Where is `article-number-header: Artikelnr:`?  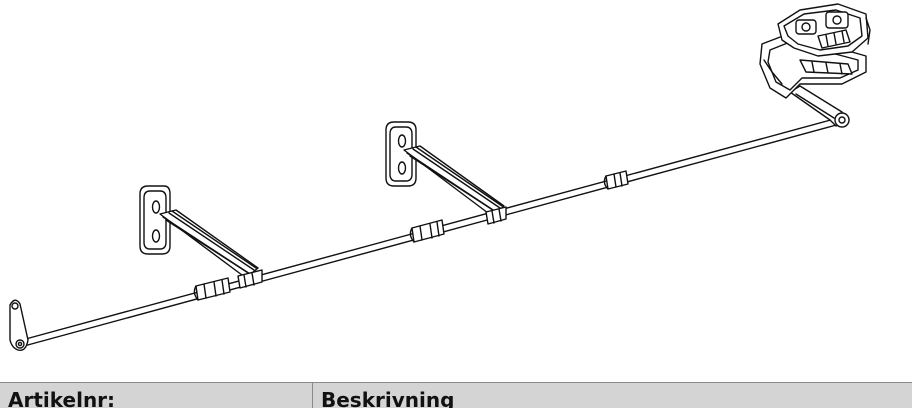
article-number-header: Artikelnr: is located at coordinates (156, 395).